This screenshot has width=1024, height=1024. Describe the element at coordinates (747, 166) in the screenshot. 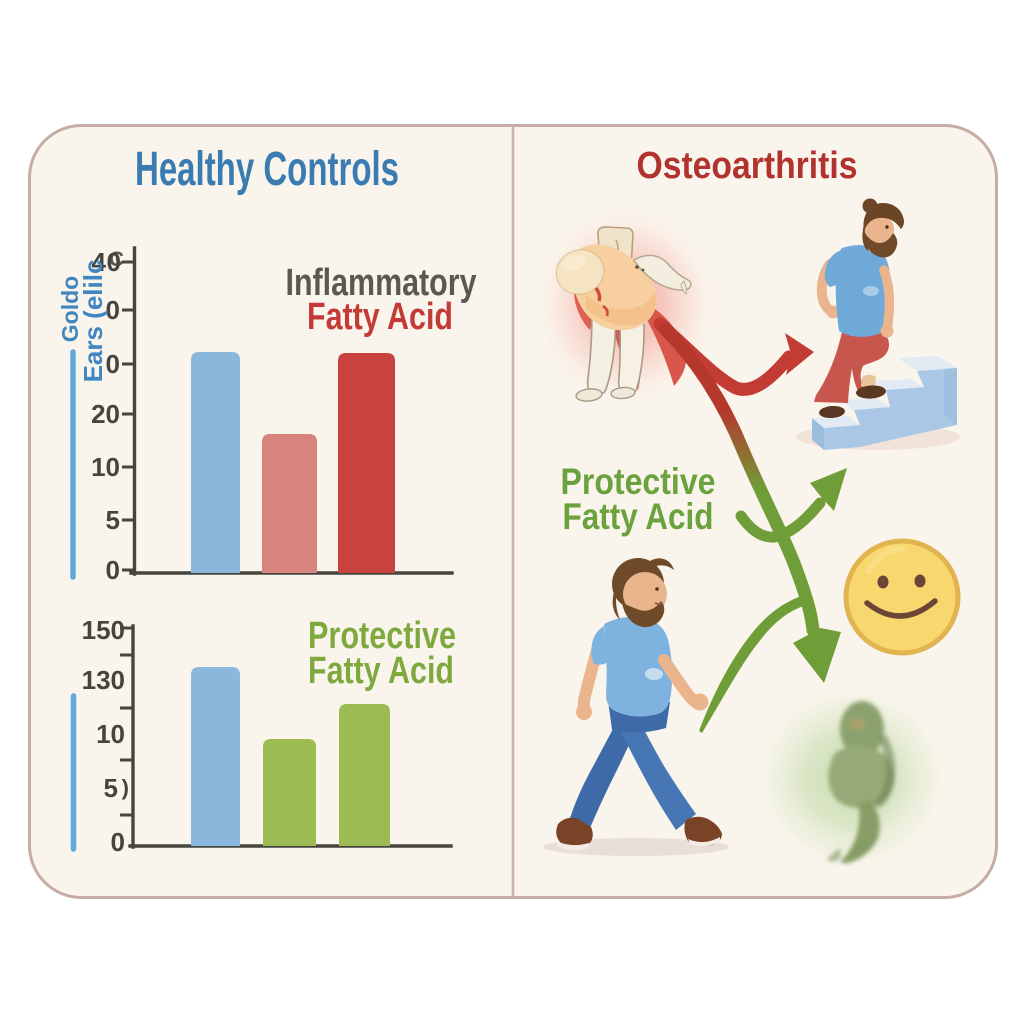

I see `svg-text: Osteoarthritis` at that location.